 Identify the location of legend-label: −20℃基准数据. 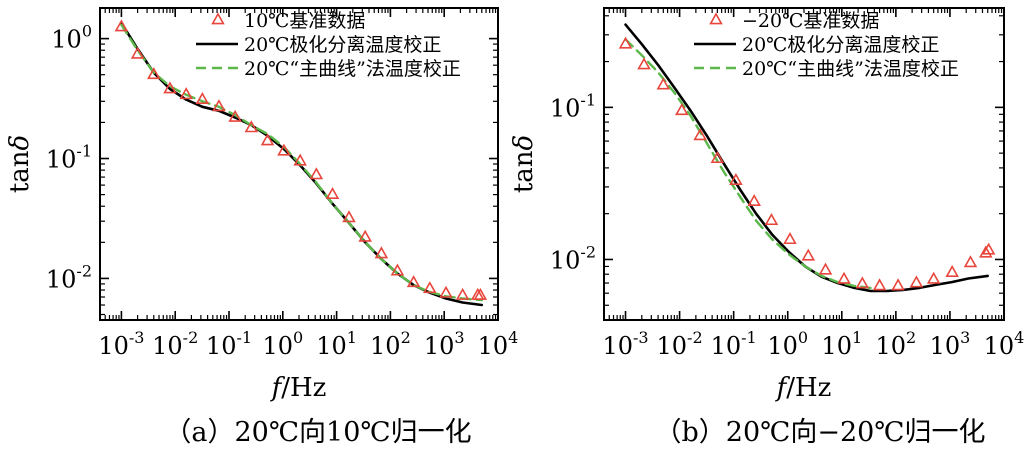
(810, 21).